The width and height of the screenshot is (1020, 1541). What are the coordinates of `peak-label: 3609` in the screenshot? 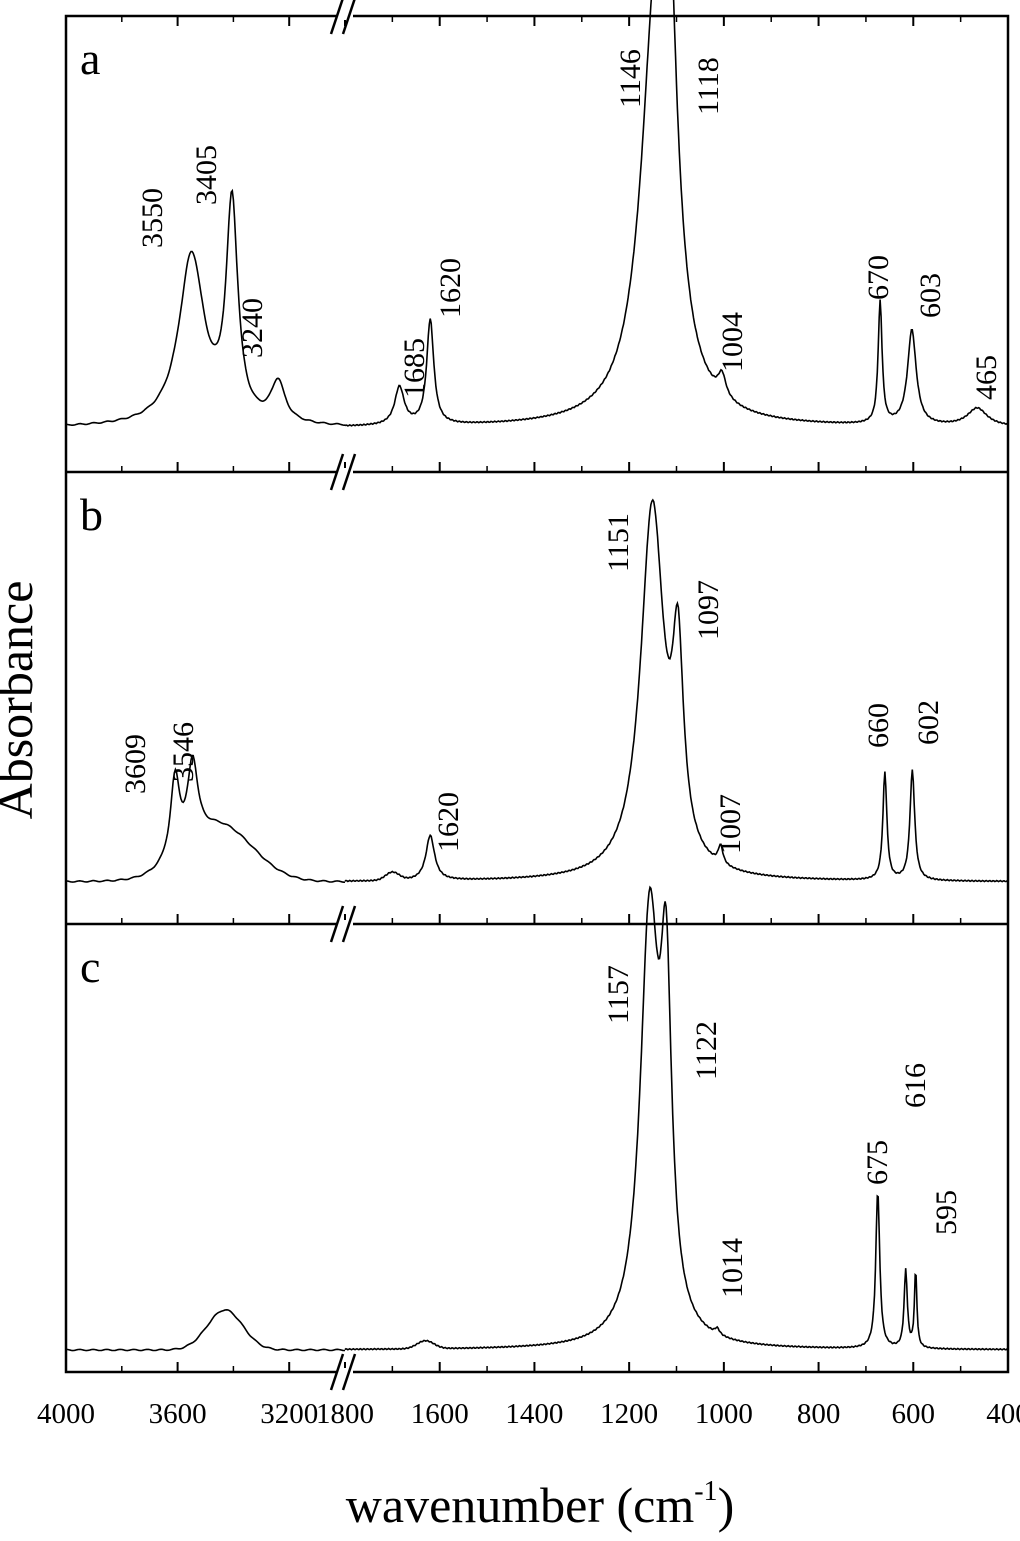 It's located at (135, 764).